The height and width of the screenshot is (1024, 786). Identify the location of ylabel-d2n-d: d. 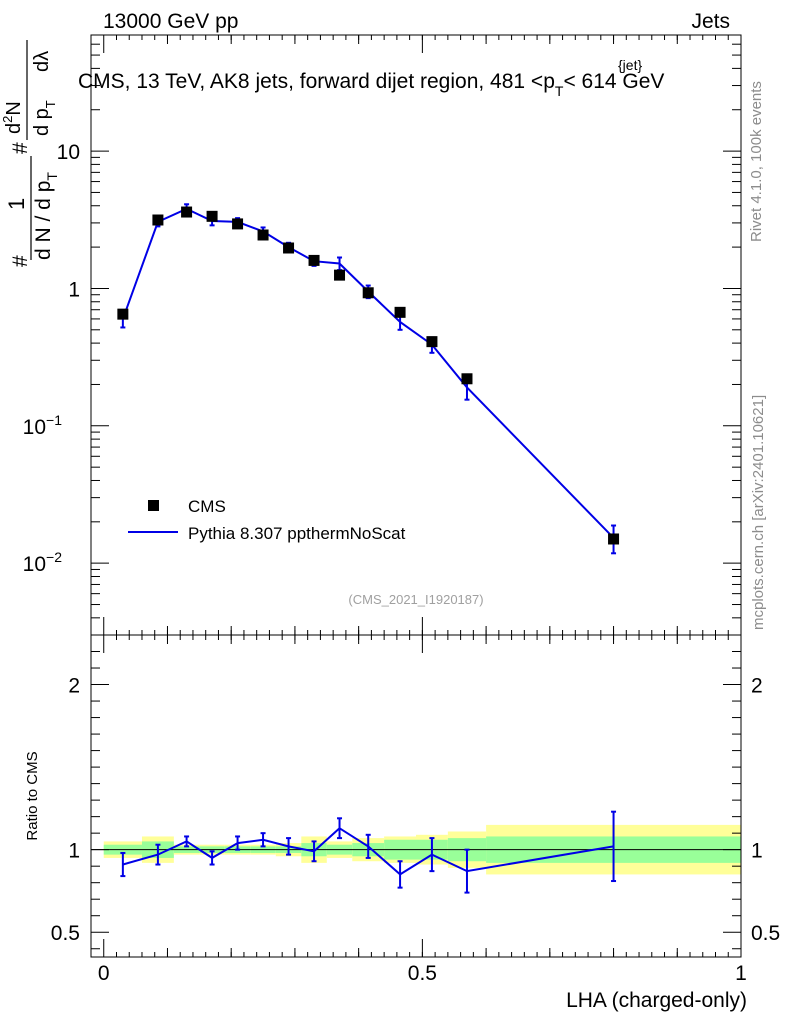
(14, 128).